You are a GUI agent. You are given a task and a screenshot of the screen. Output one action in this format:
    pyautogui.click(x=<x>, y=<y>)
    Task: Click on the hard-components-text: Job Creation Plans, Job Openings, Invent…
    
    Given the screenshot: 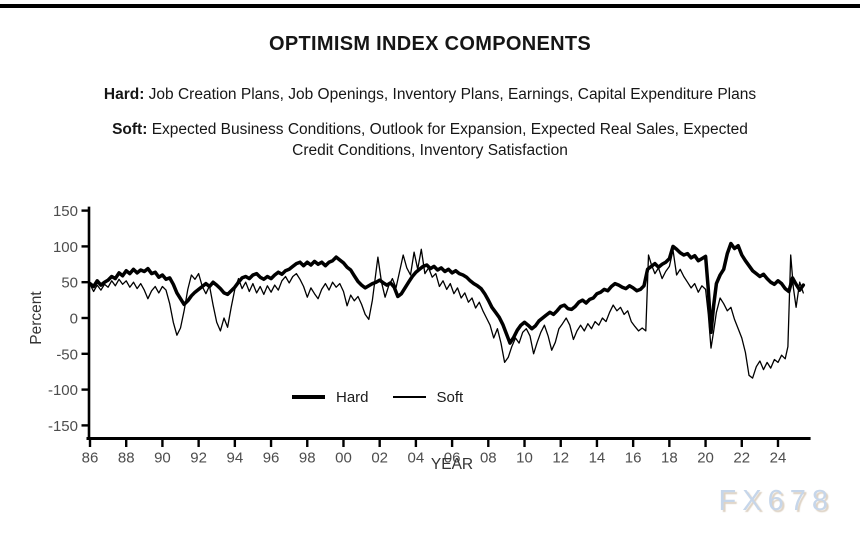 What is the action you would take?
    pyautogui.click(x=452, y=94)
    